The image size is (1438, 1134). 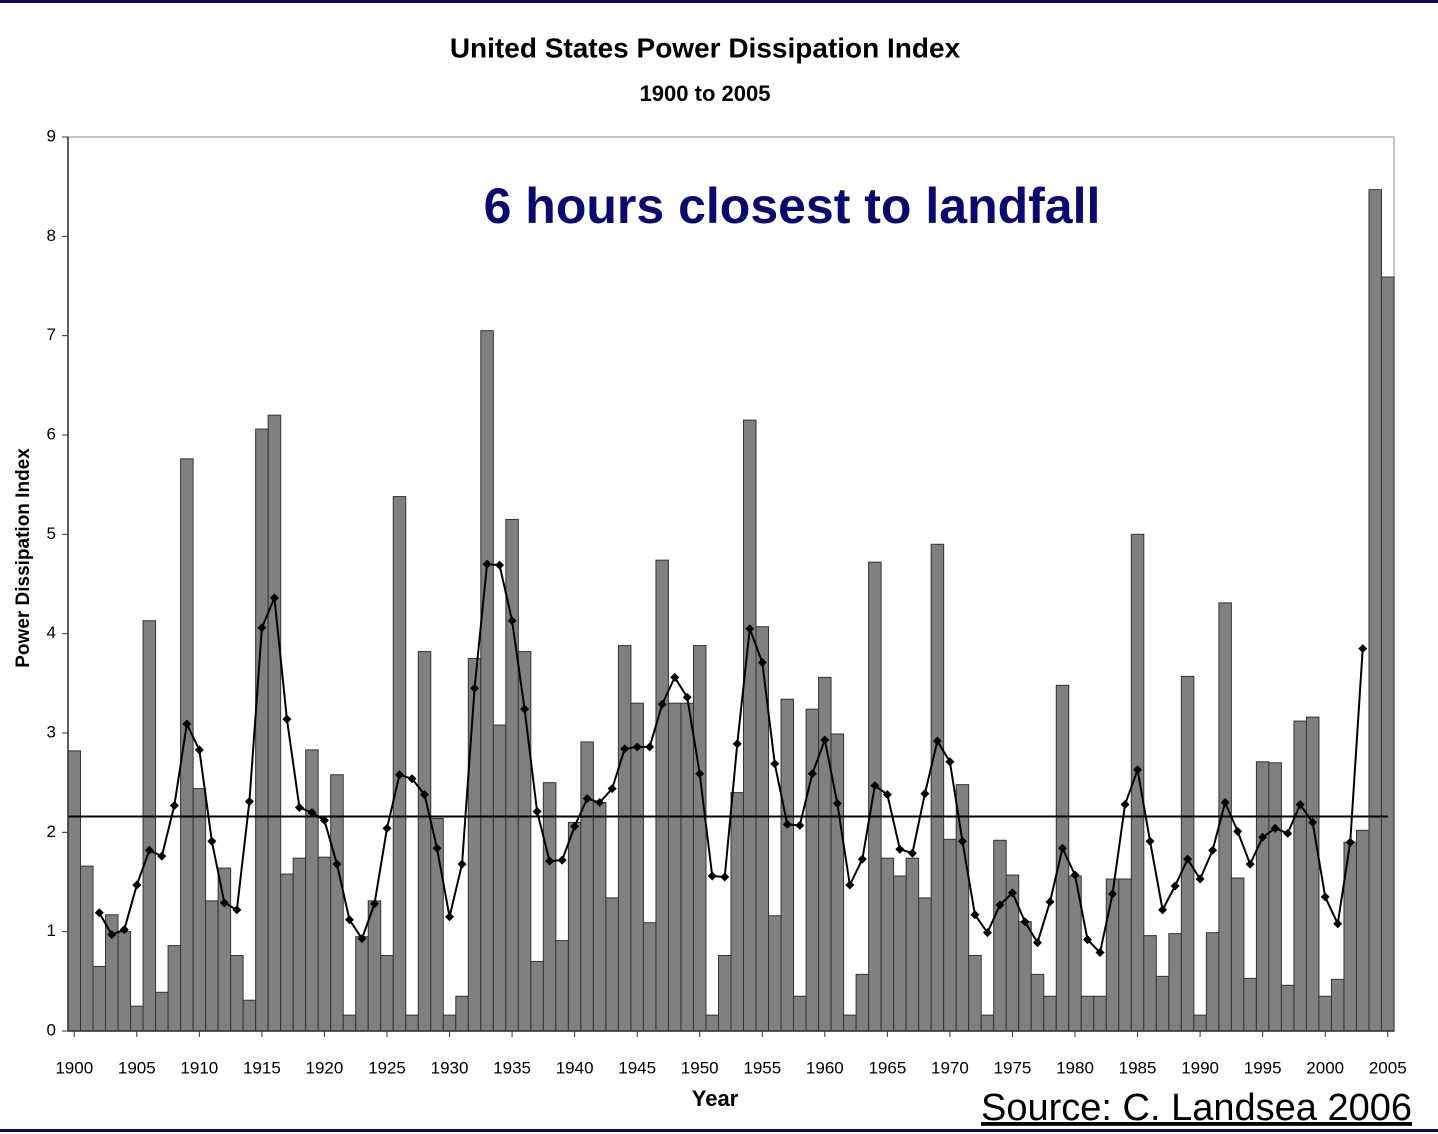 I want to click on y-tick-label: 2, so click(x=51, y=831).